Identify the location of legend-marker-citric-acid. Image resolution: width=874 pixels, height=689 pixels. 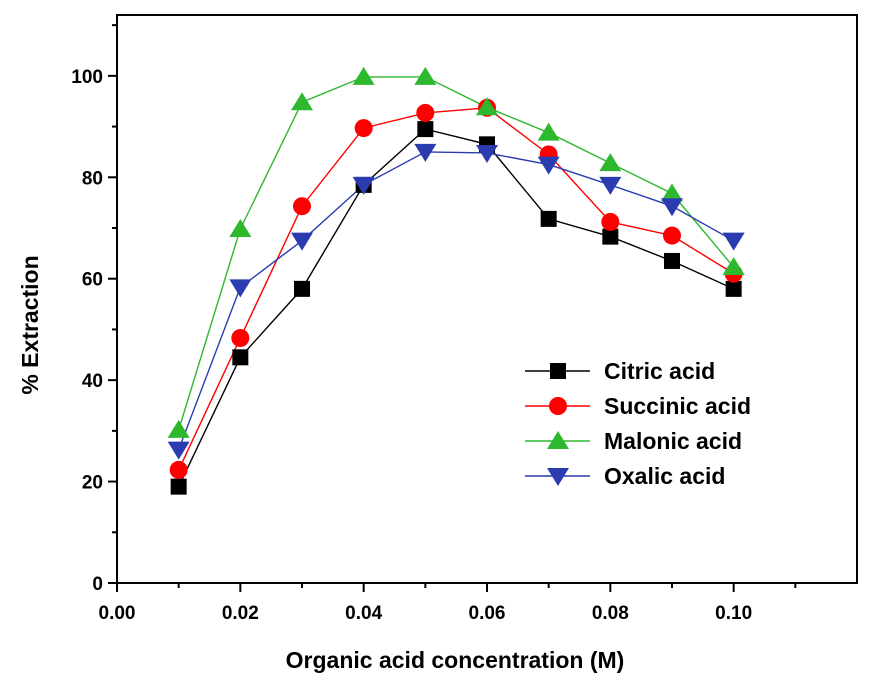
(558, 371).